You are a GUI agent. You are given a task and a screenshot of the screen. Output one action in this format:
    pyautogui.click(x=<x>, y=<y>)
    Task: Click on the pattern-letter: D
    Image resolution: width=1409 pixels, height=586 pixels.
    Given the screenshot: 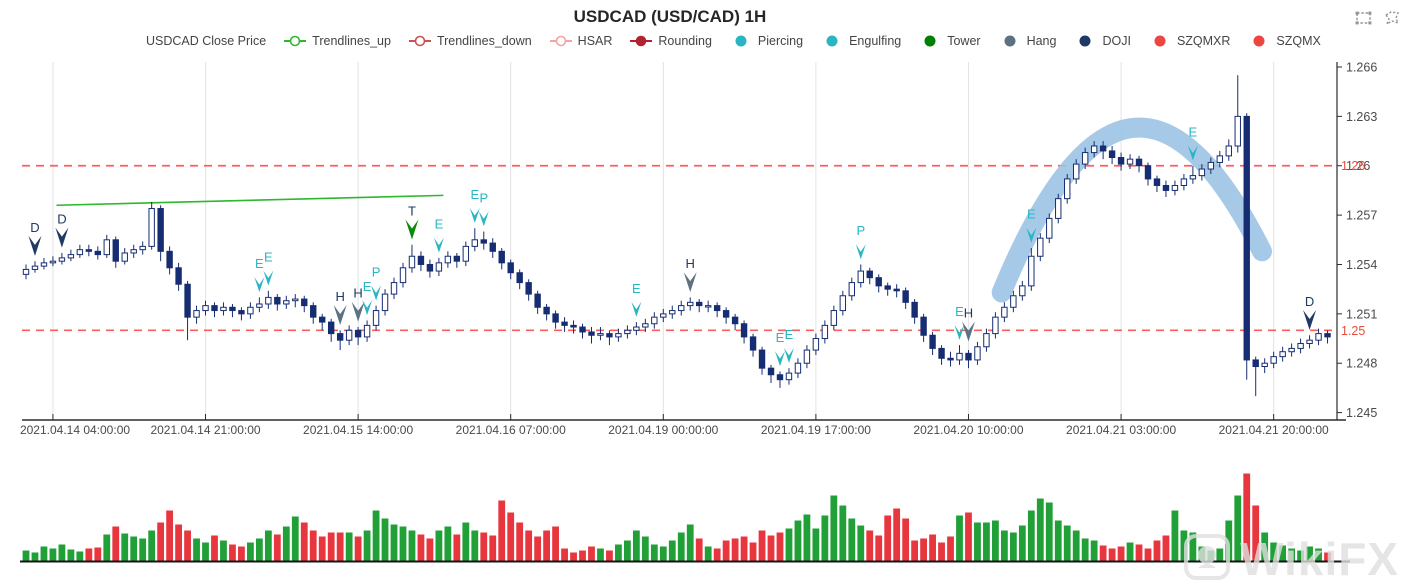 What is the action you would take?
    pyautogui.click(x=1309, y=301)
    